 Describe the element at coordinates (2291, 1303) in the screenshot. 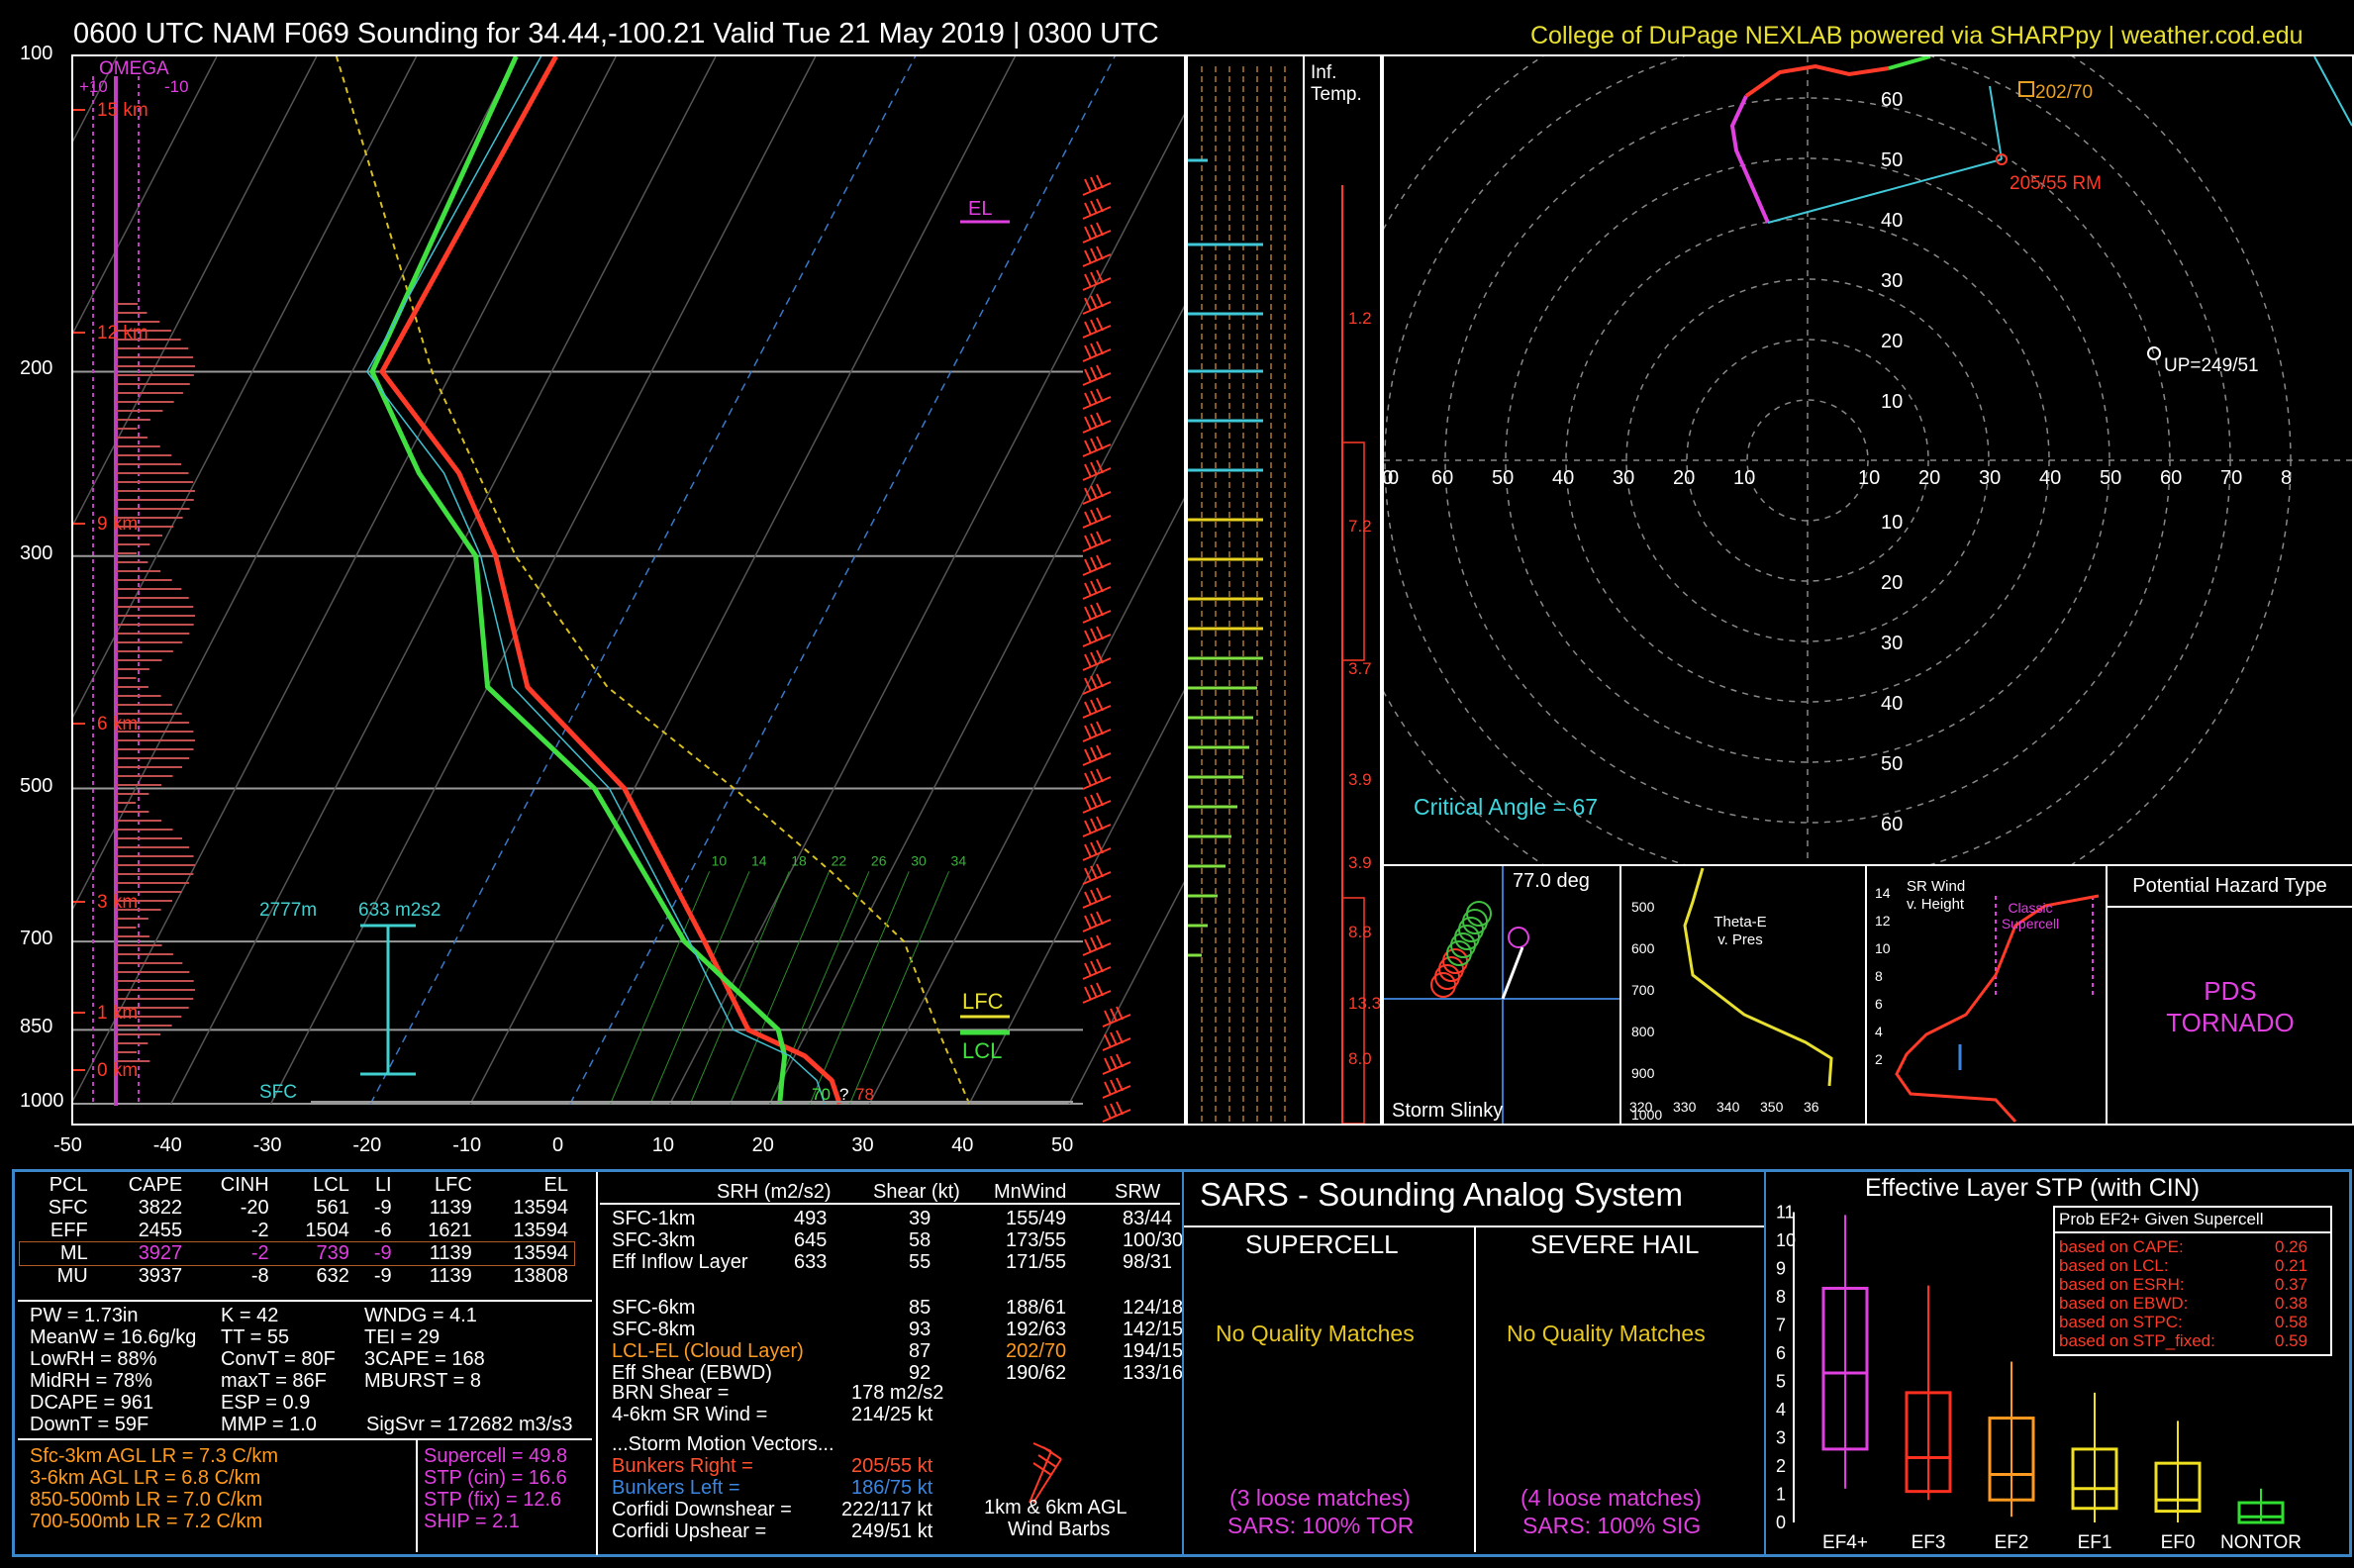

I see `prob-value: 0.38` at that location.